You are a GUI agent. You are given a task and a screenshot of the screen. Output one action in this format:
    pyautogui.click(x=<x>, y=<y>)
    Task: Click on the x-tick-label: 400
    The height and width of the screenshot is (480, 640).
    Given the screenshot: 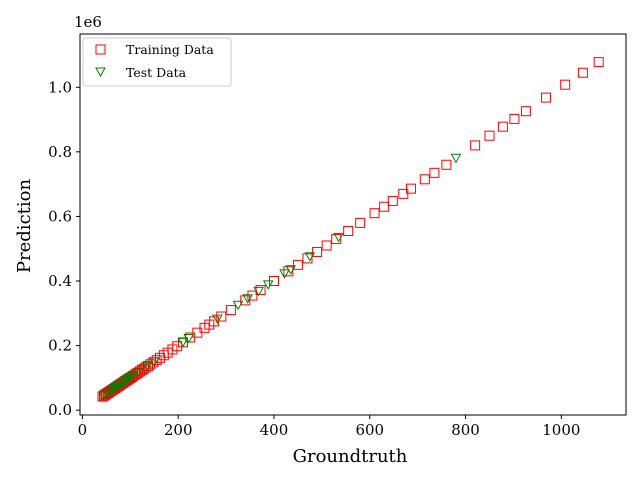 What is the action you would take?
    pyautogui.click(x=274, y=430)
    